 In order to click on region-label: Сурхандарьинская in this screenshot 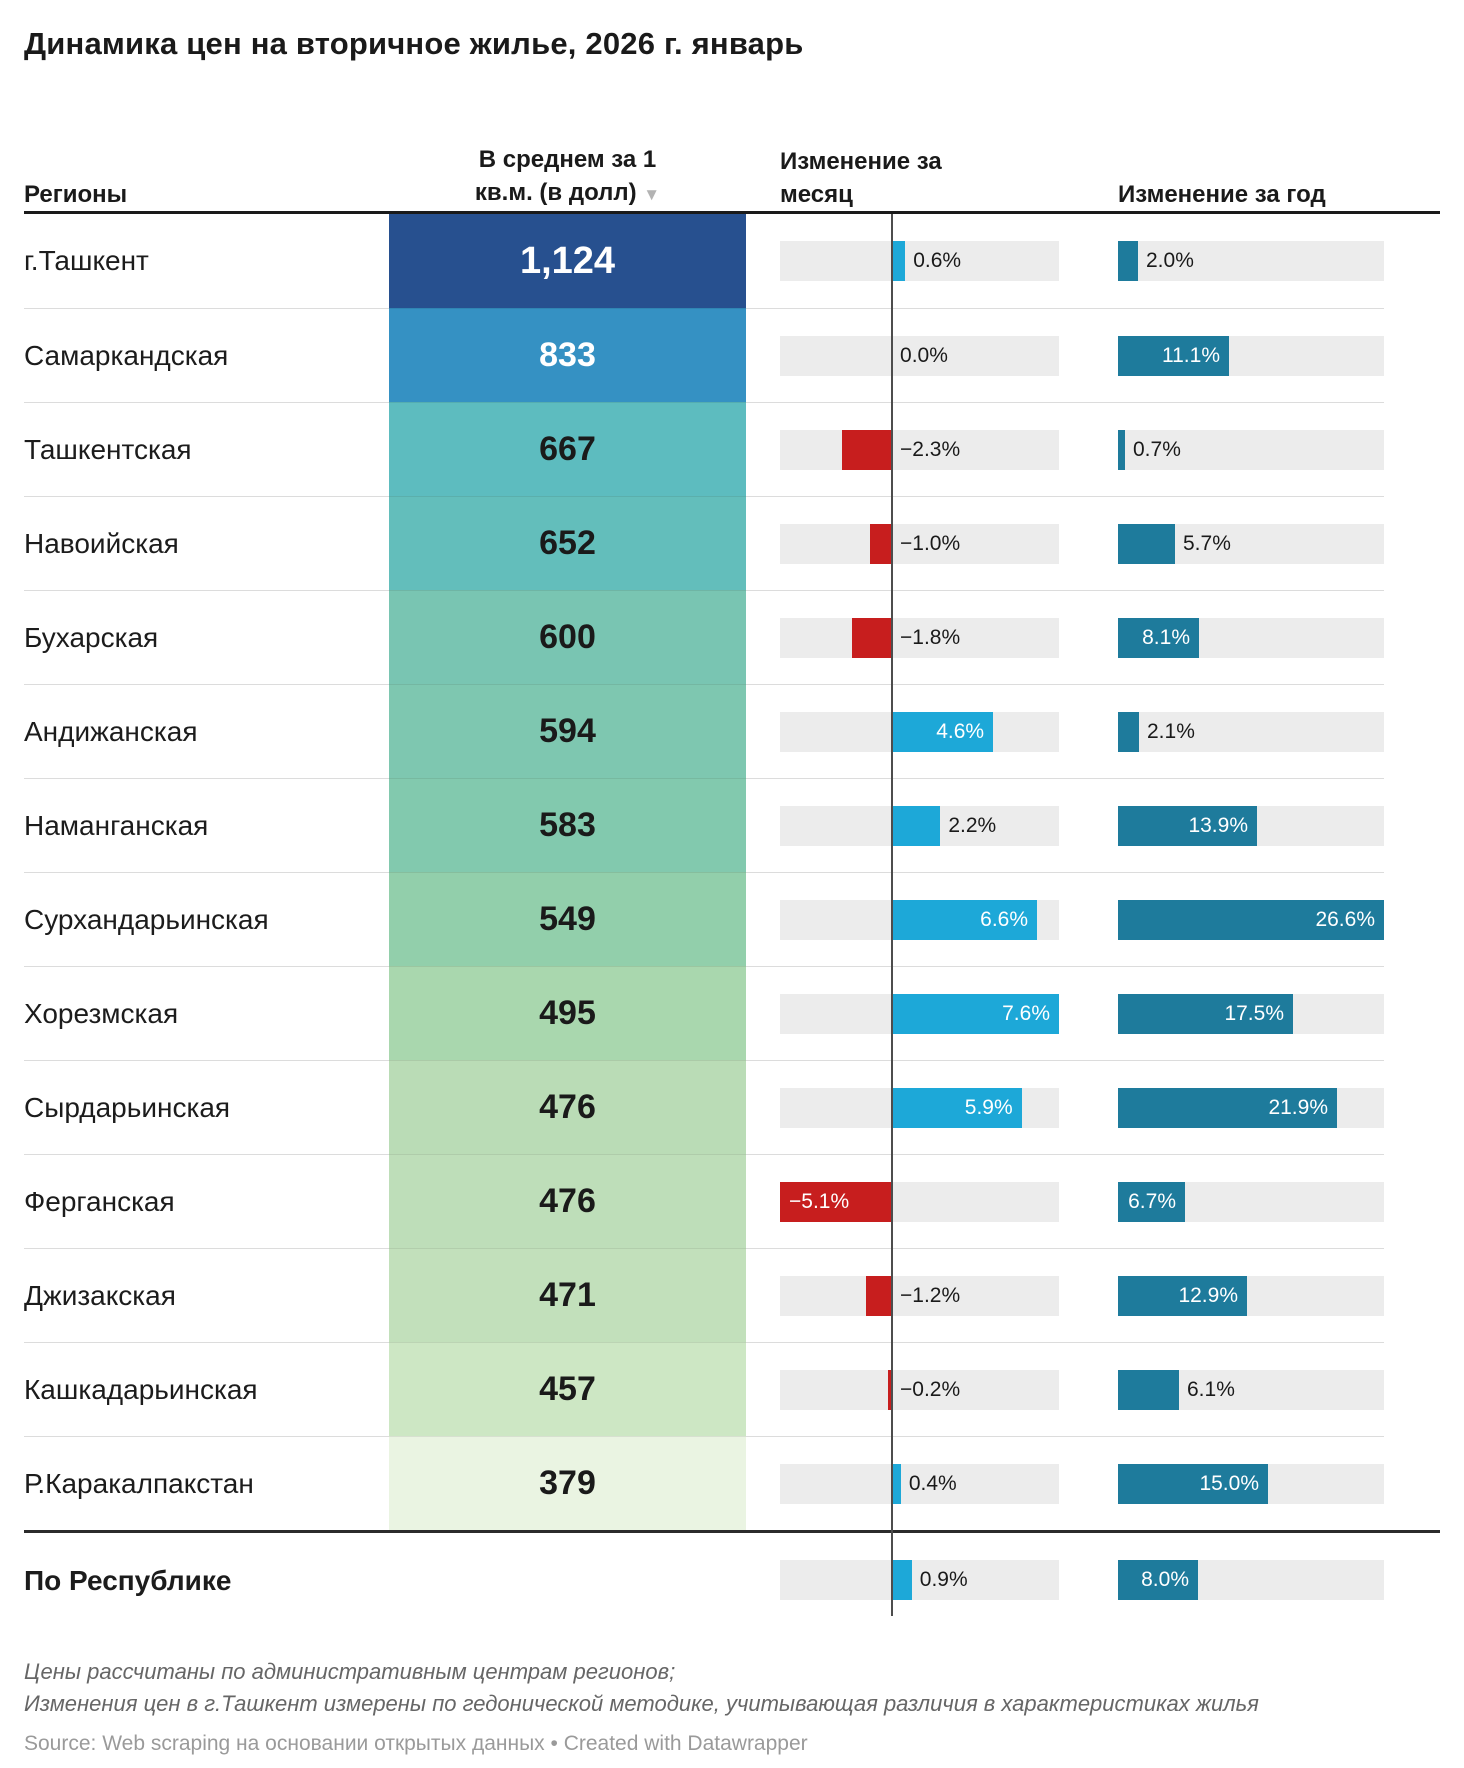, I will do `click(206, 919)`.